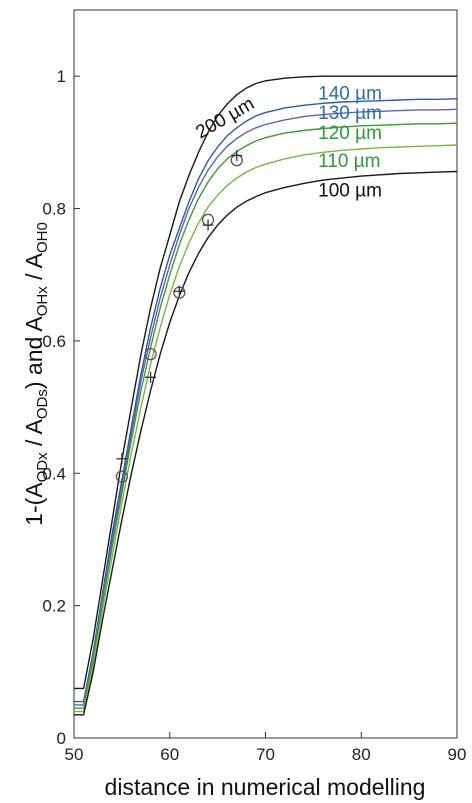 The width and height of the screenshot is (472, 803). Describe the element at coordinates (54, 209) in the screenshot. I see `y-tick-label: 0.8` at that location.